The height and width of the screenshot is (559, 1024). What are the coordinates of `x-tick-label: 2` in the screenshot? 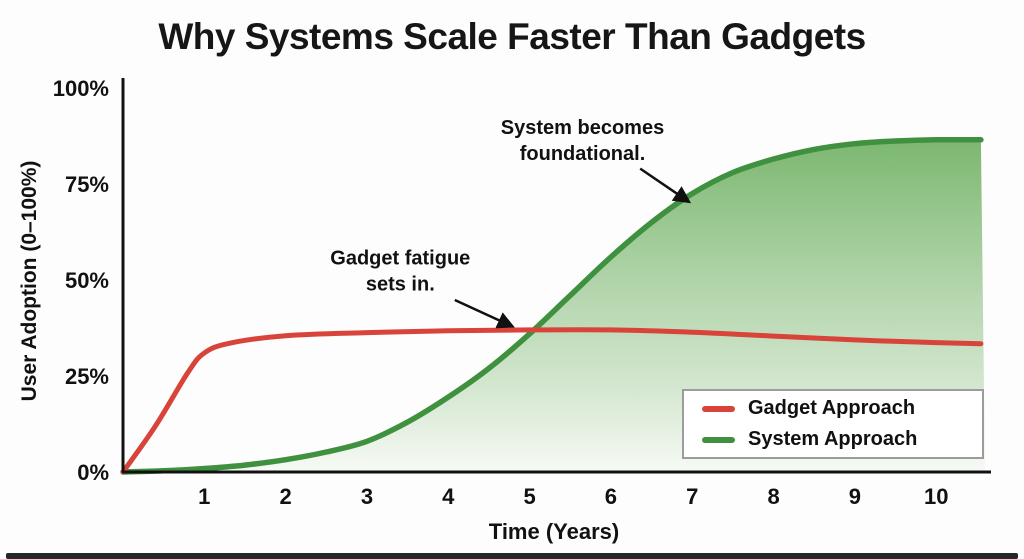 It's located at (285, 496).